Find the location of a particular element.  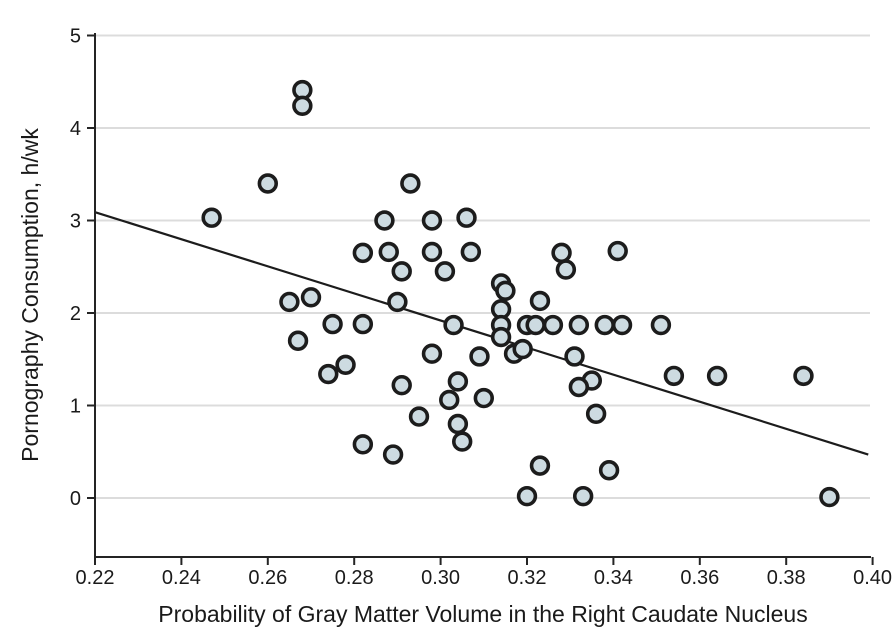

x-tick-label: 0.40 is located at coordinates (872, 578).